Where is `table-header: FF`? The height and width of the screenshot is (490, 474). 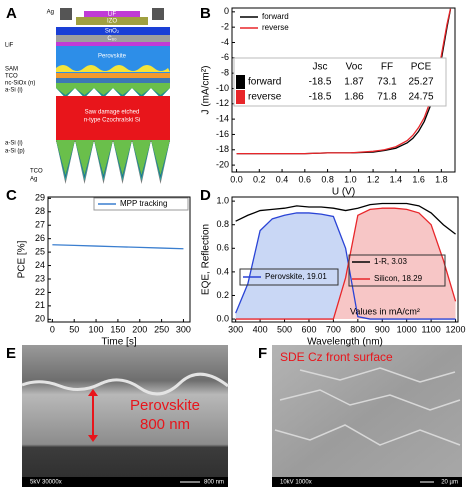
table-header: FF is located at coordinates (387, 67).